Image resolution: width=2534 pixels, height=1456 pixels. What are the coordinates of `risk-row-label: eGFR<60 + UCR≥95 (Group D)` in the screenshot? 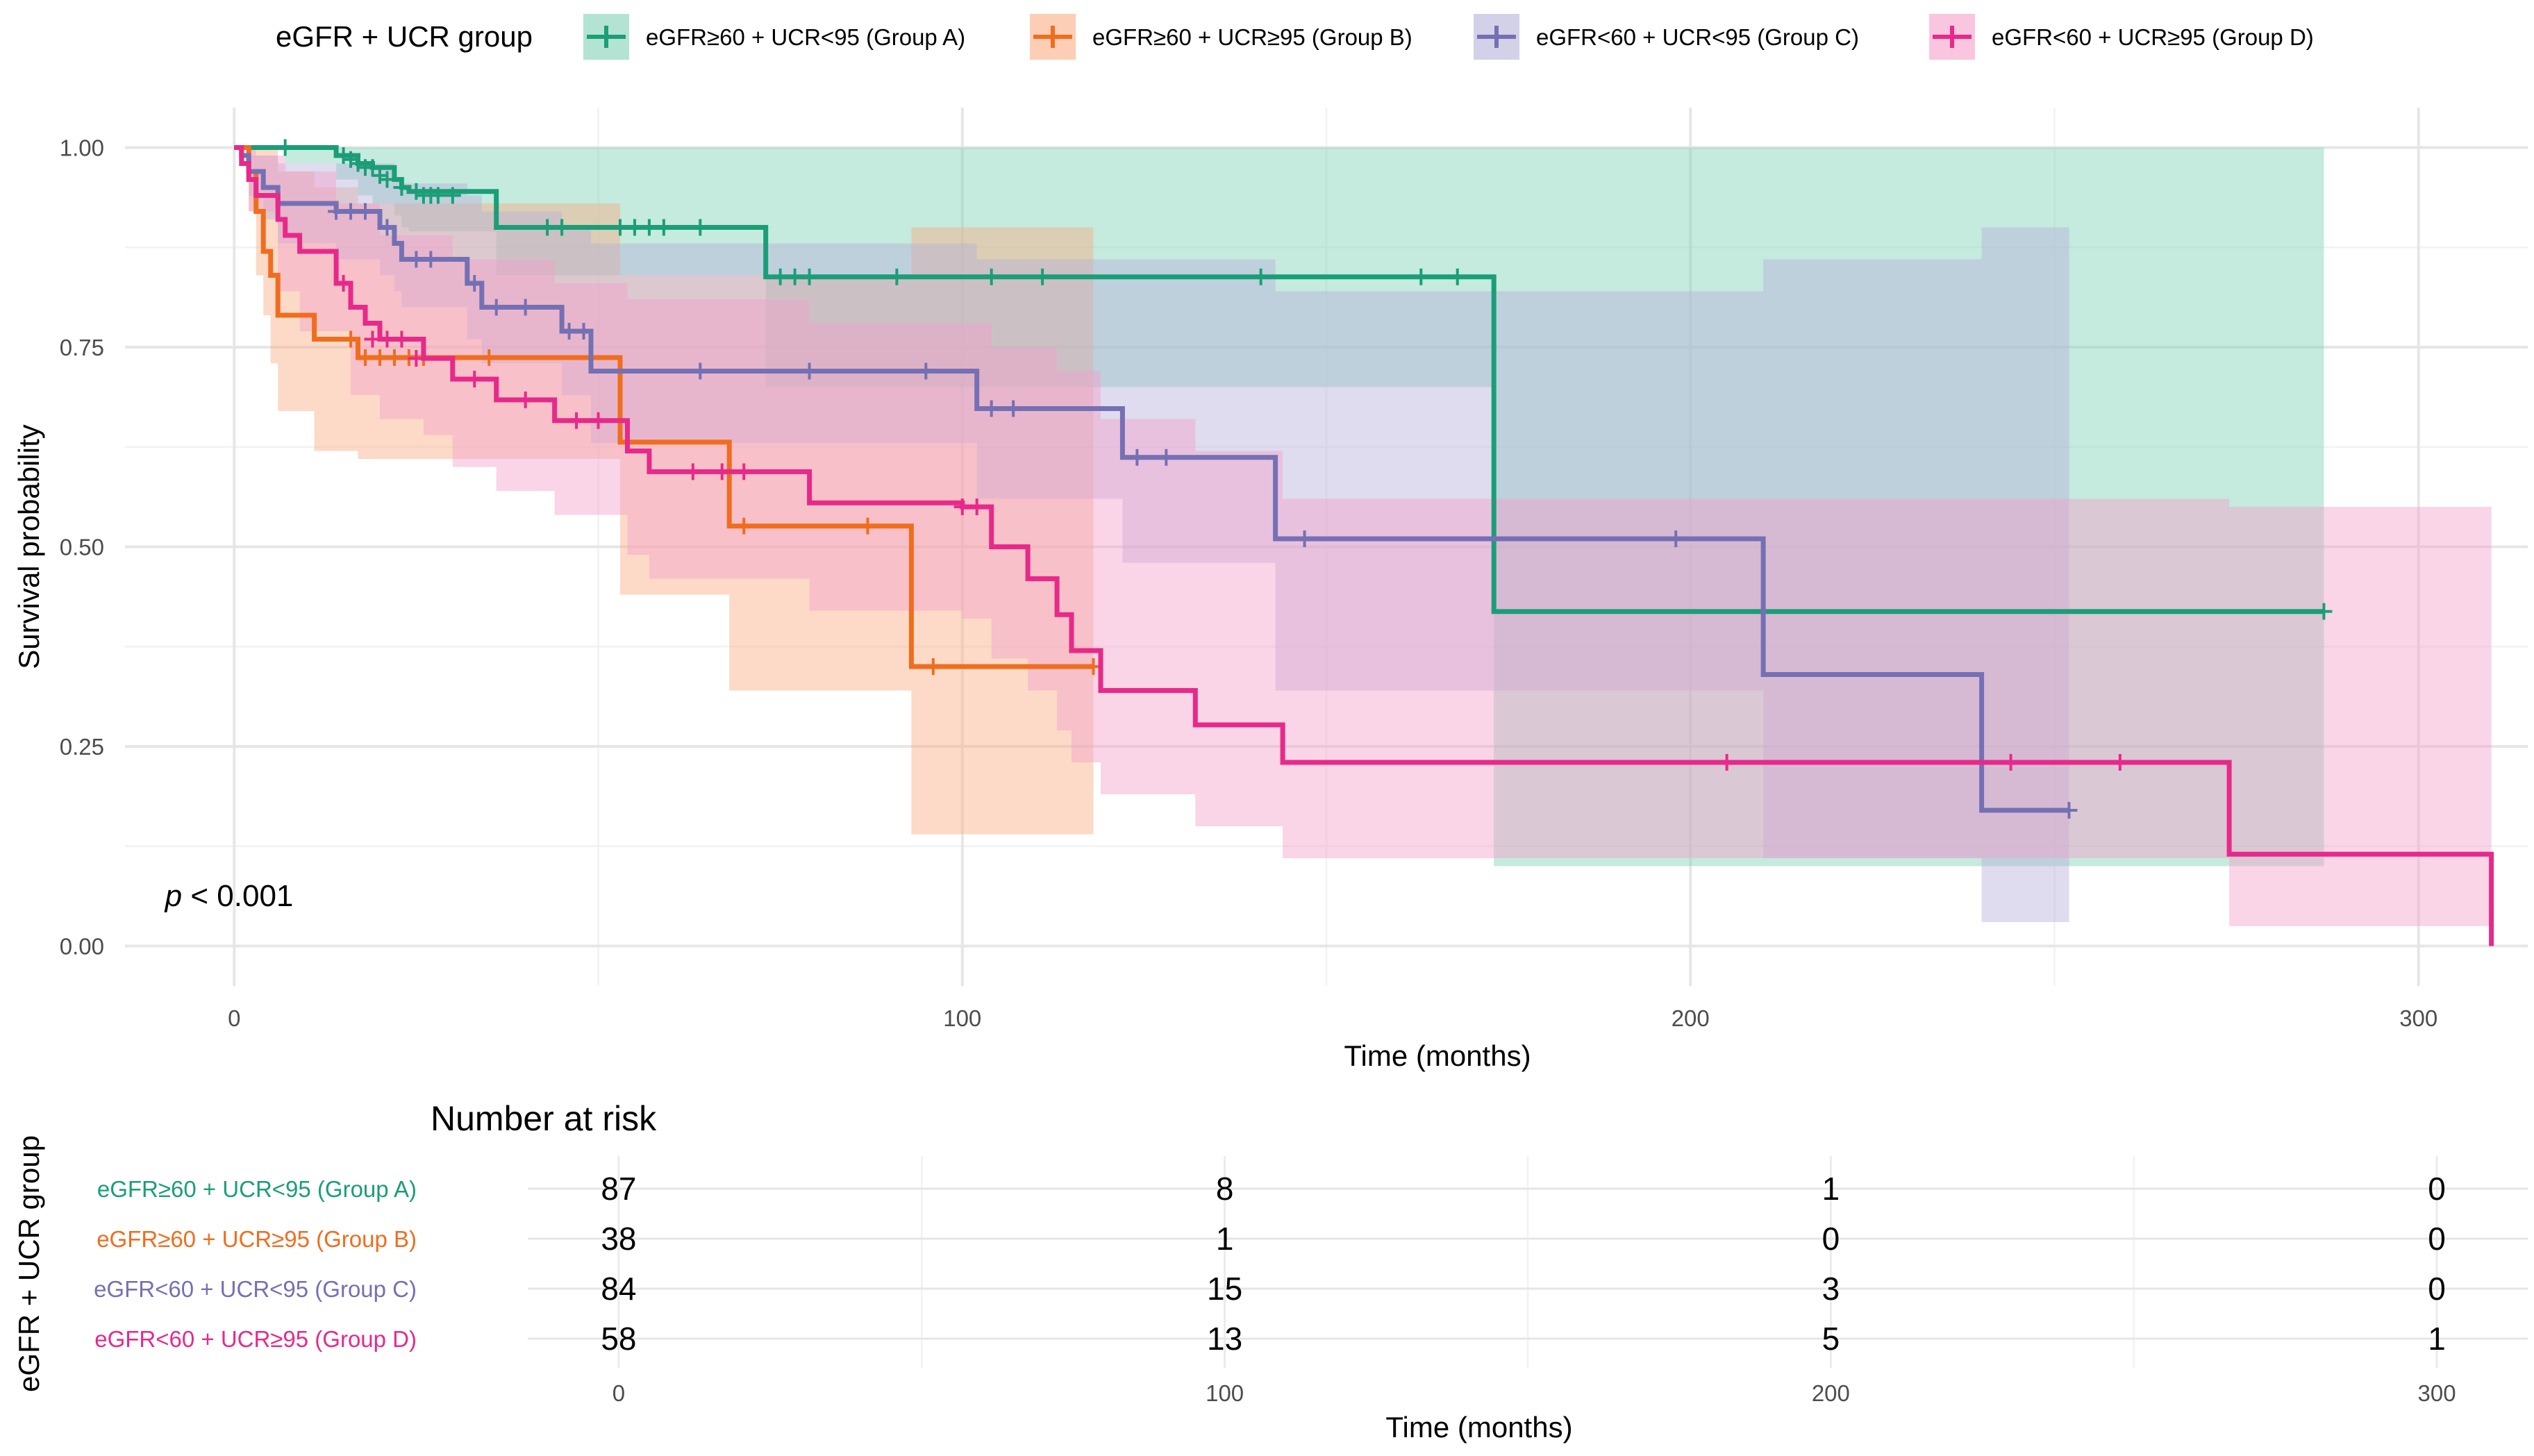 It's located at (255, 1339).